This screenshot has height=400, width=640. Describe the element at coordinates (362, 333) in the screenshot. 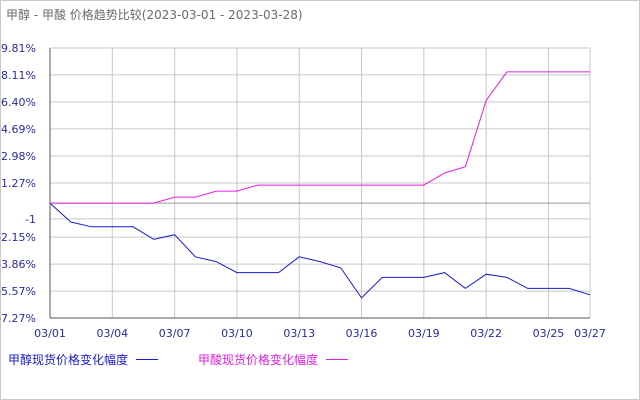

I see `x-tick-label: 03/16` at that location.